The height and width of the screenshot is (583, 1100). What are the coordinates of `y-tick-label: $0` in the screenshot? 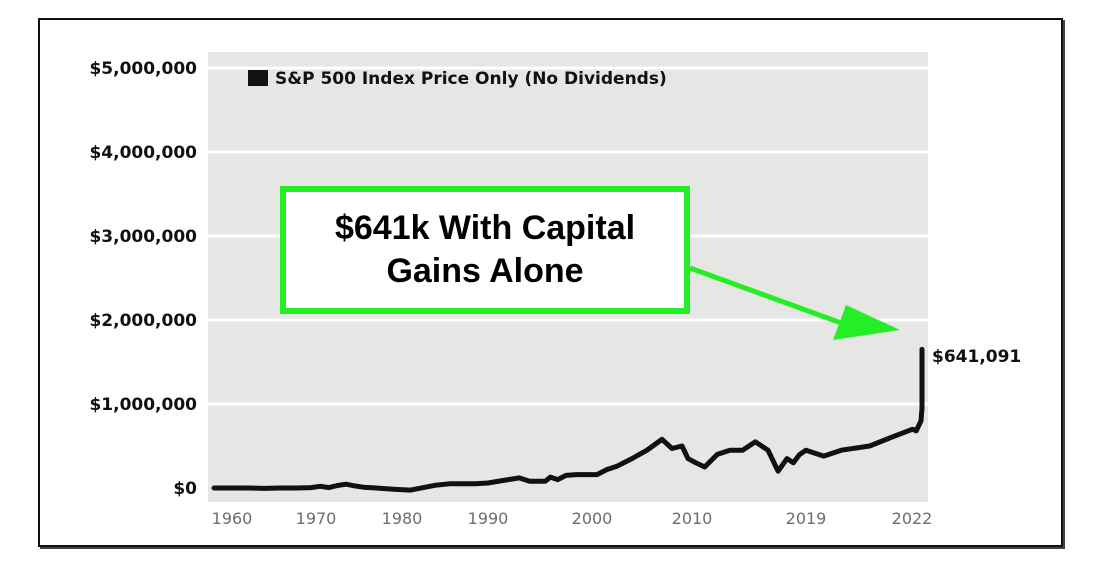 It's located at (185, 489).